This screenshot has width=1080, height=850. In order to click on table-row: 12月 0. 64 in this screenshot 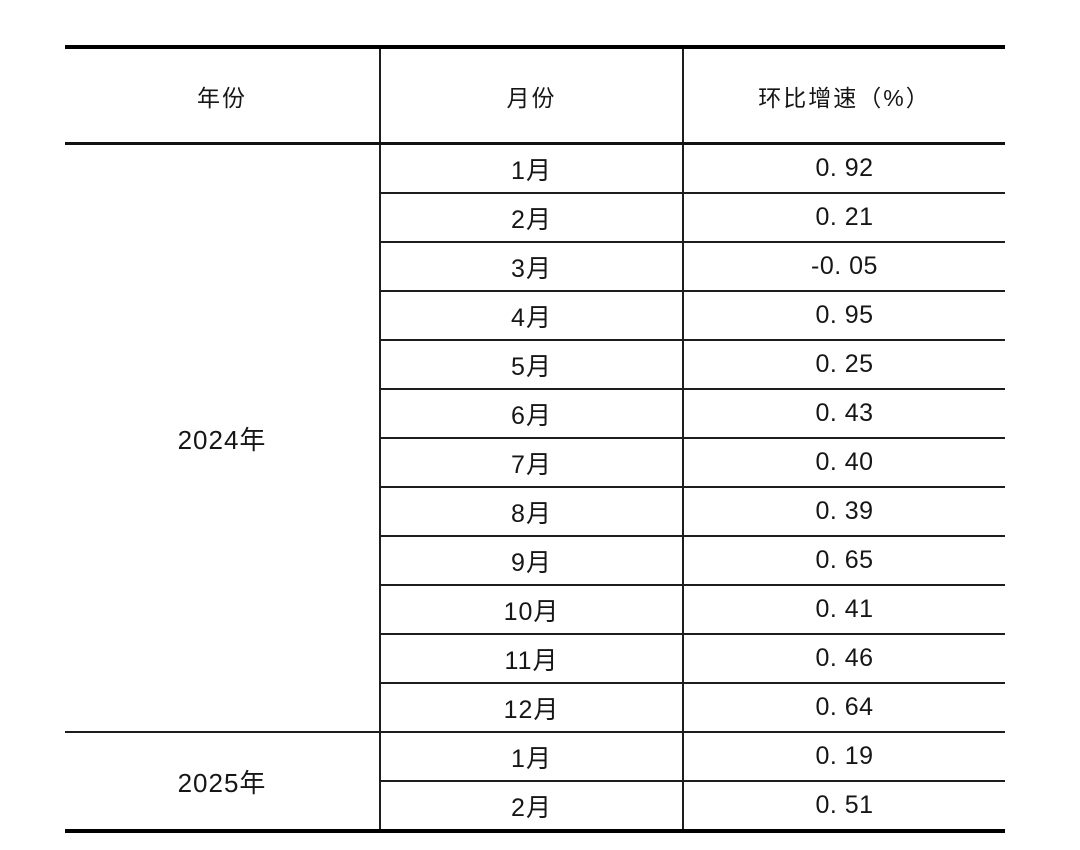, I will do `click(535, 708)`.